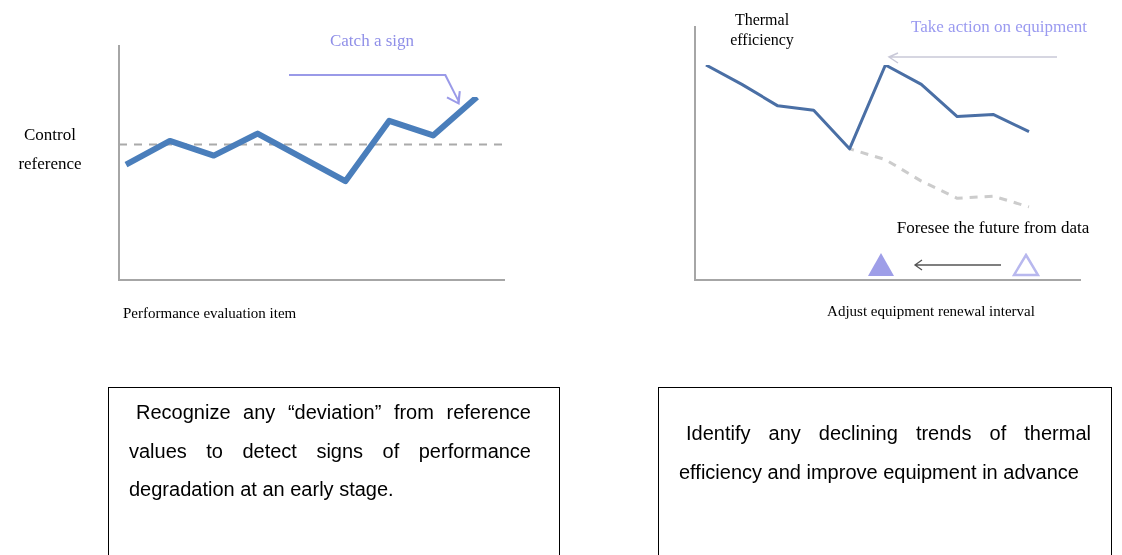  What do you see at coordinates (210, 312) in the screenshot?
I see `x-axis-title: Performance evaluation item` at bounding box center [210, 312].